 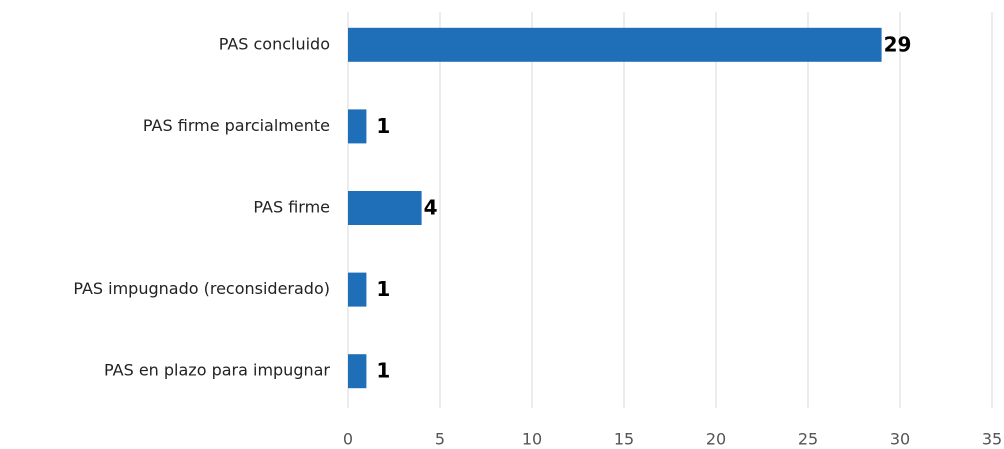 I want to click on x-tick-label: 30, so click(x=900, y=439).